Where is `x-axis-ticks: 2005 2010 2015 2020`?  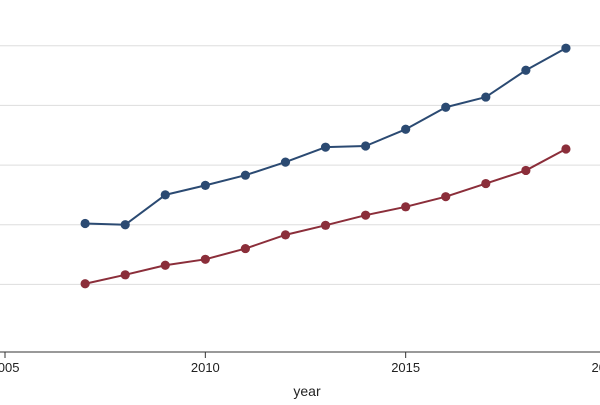
x-axis-ticks: 2005 2010 2015 2020 is located at coordinates (300, 363).